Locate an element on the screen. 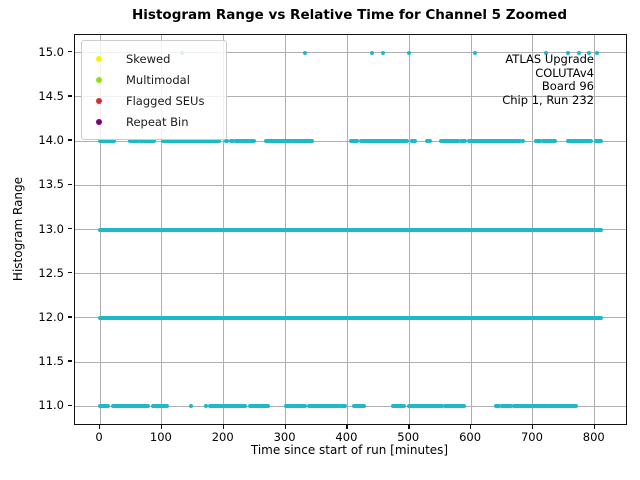 The width and height of the screenshot is (640, 480). y-tick-label: 11.0 is located at coordinates (51, 405).